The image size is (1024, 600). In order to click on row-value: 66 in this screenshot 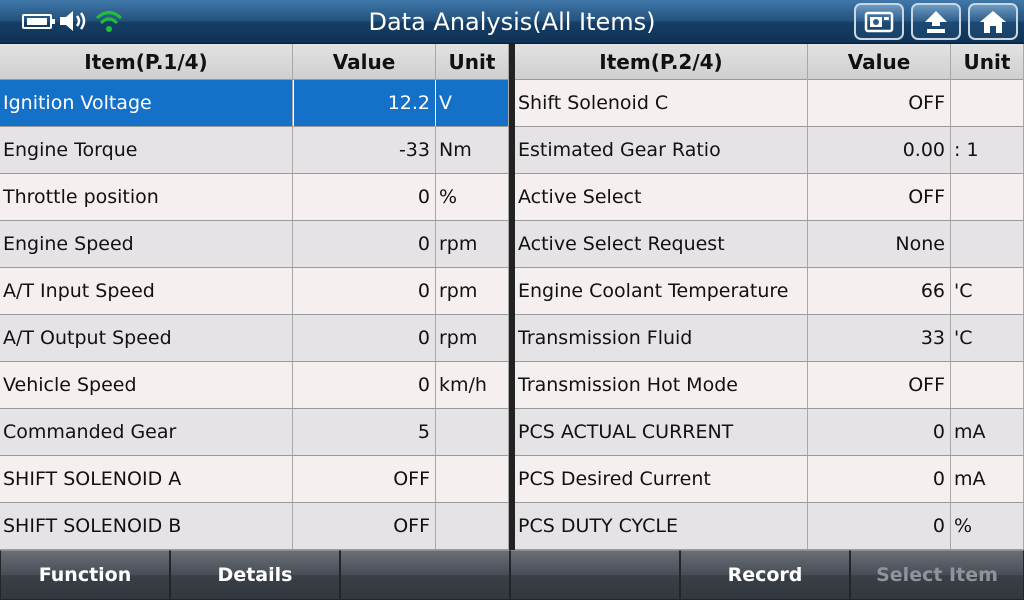, I will do `click(879, 291)`.